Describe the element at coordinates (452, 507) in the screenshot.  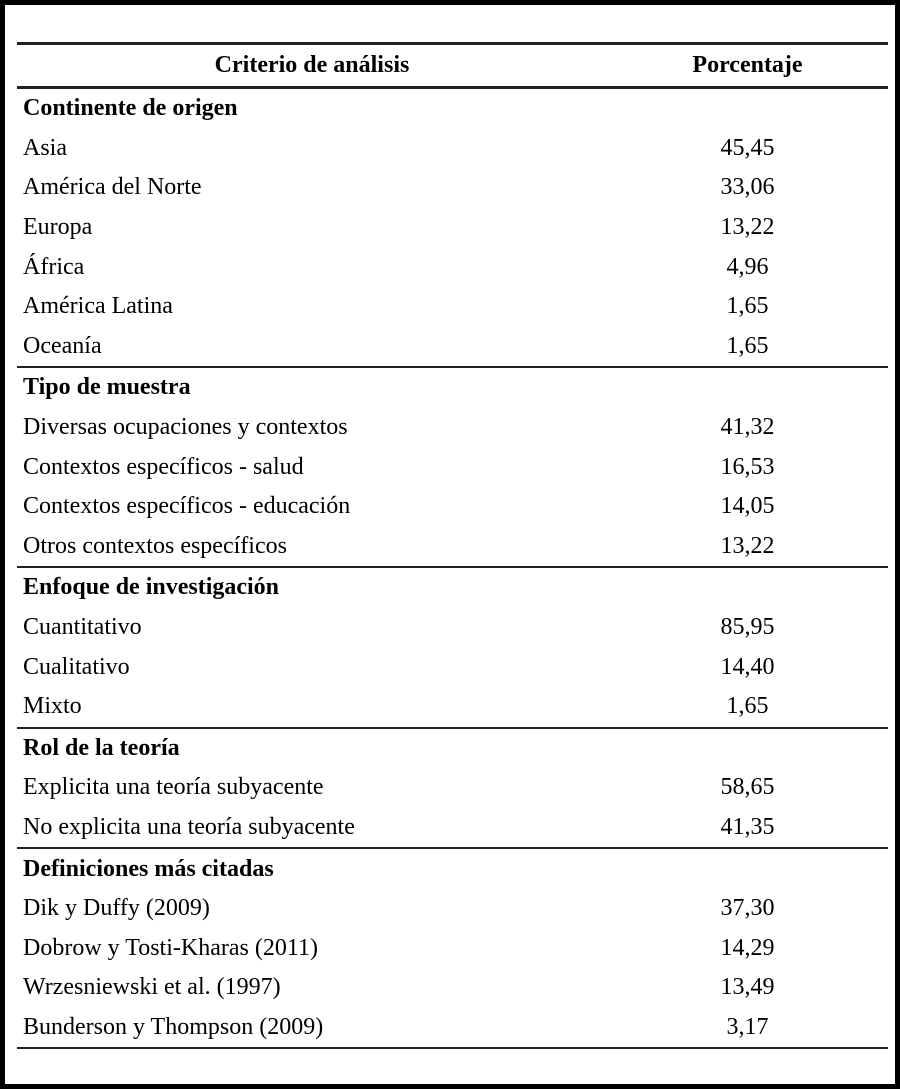
I see `table-row: Contextos específicos - educación 14,05` at that location.